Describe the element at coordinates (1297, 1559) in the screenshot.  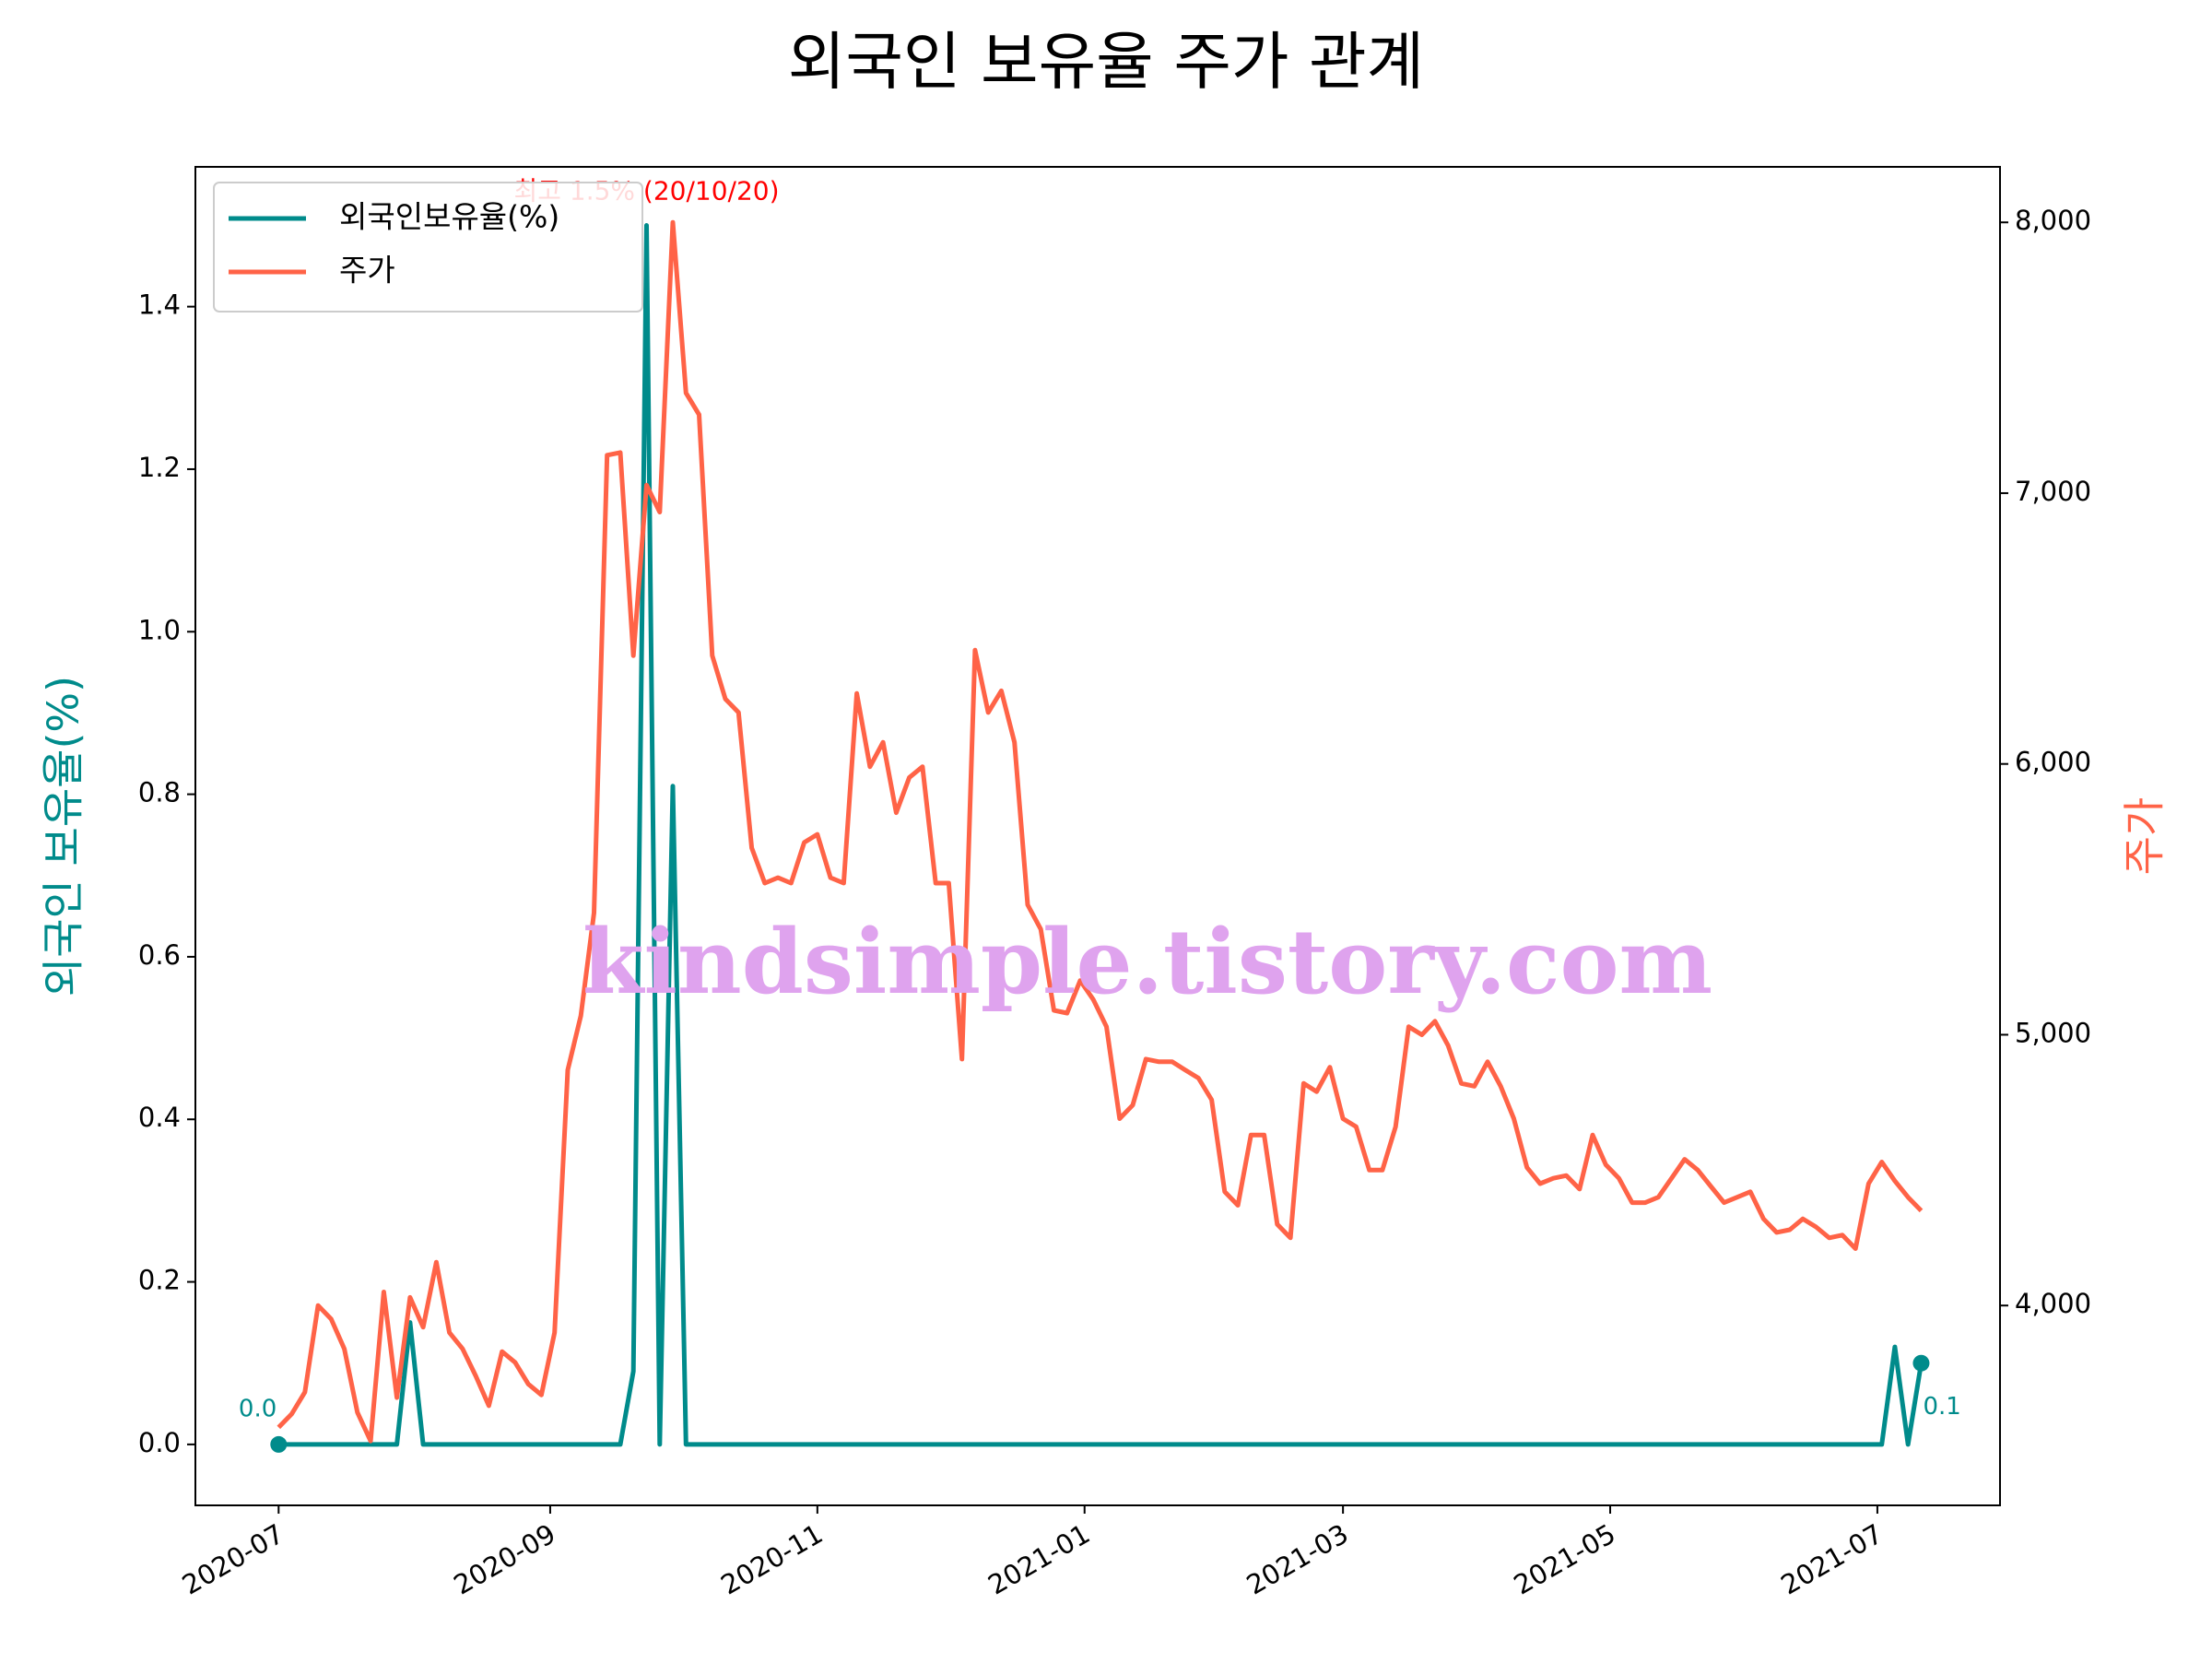
I see `x-tick-label: 2021-03` at that location.